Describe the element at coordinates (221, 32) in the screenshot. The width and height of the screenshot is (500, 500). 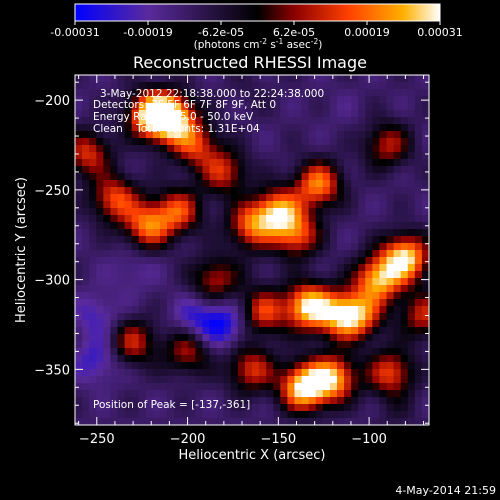
I see `colorbar-tick-label: -6.2e-05` at that location.